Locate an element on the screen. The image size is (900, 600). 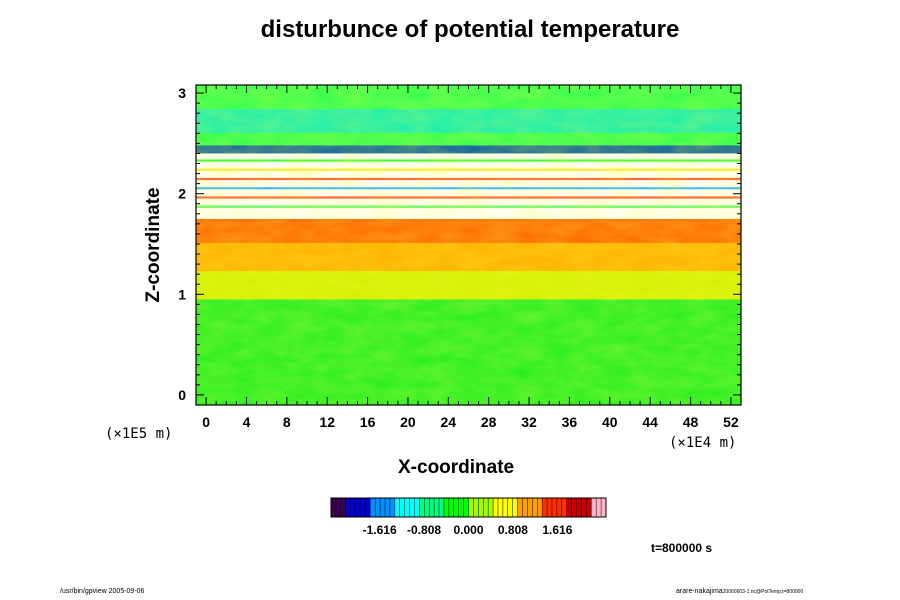
x-tick-label: 0 is located at coordinates (206, 422).